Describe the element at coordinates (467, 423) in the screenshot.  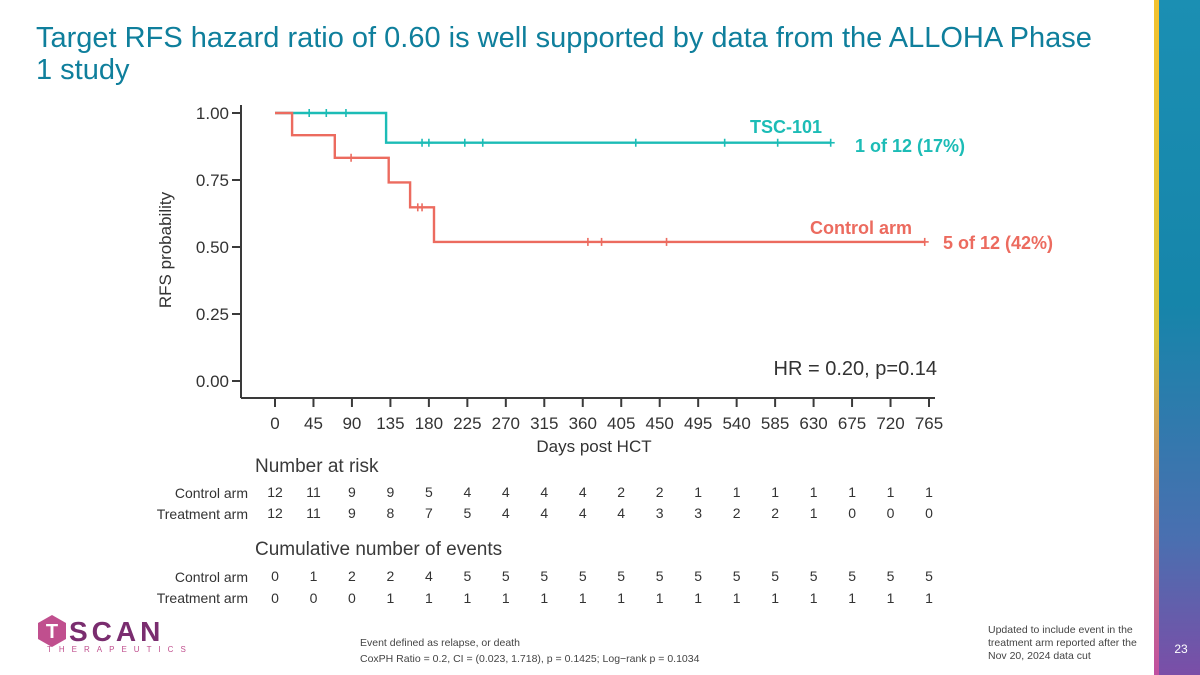
I see `x-tick-label: 225` at that location.